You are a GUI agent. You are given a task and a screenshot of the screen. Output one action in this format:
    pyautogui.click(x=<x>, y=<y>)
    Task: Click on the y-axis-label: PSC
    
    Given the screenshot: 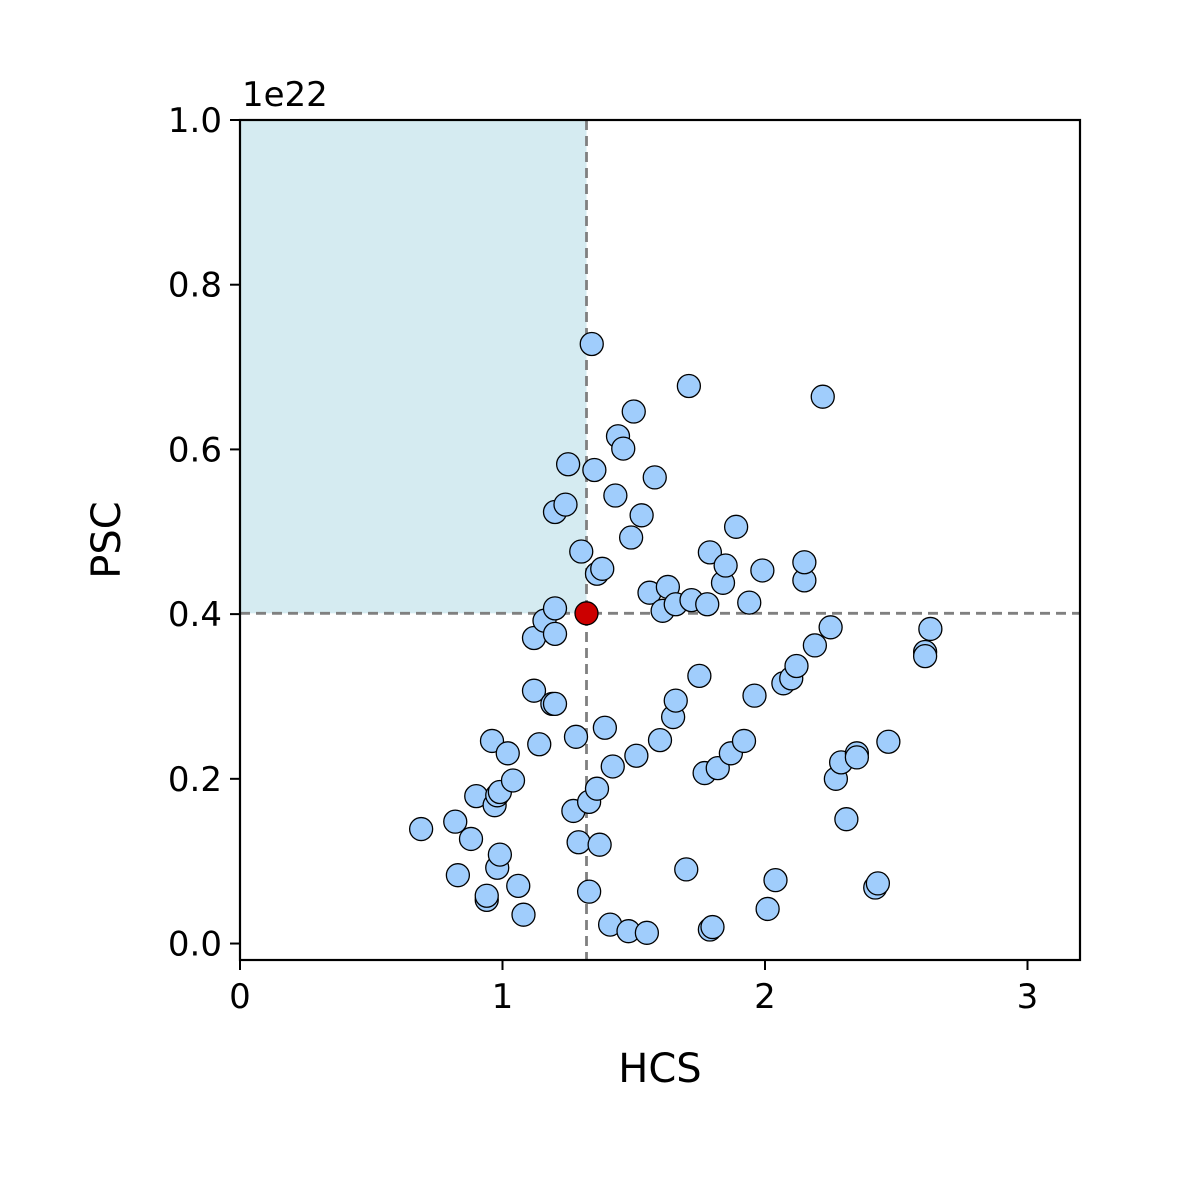 What is the action you would take?
    pyautogui.click(x=107, y=539)
    